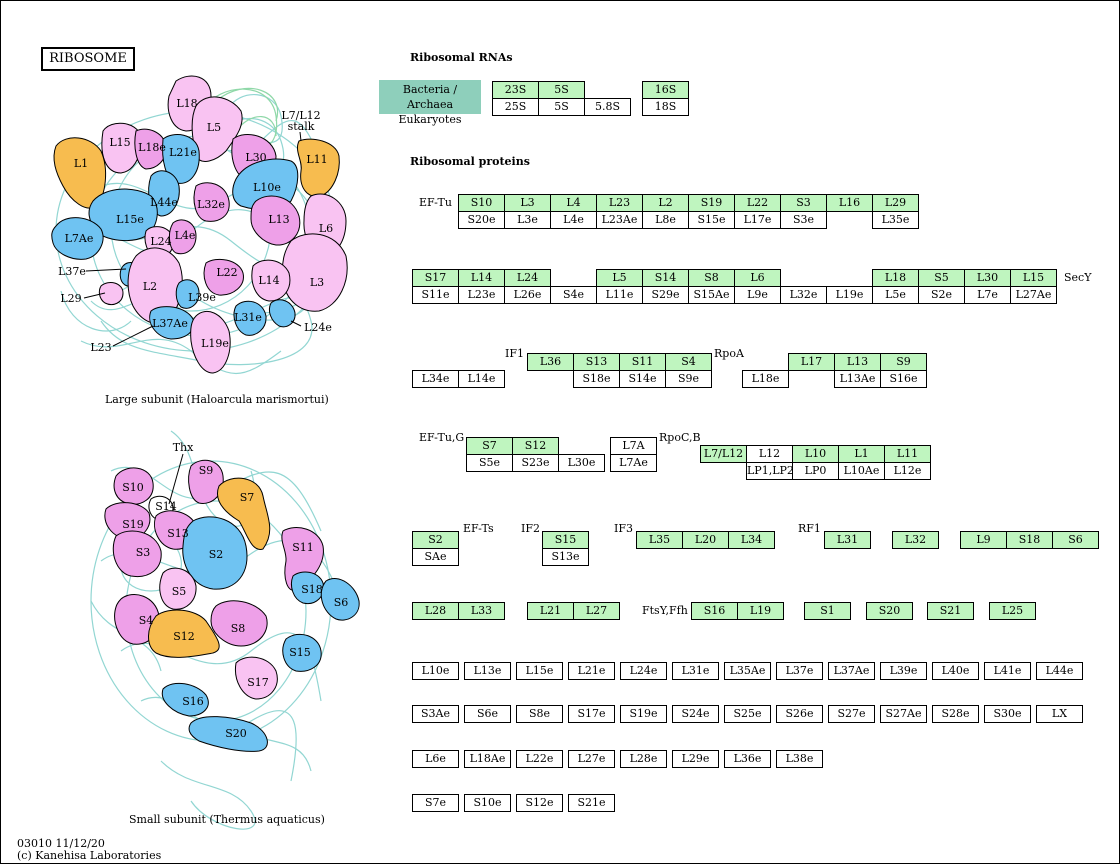  I want to click on protein-box: S13, so click(596, 362).